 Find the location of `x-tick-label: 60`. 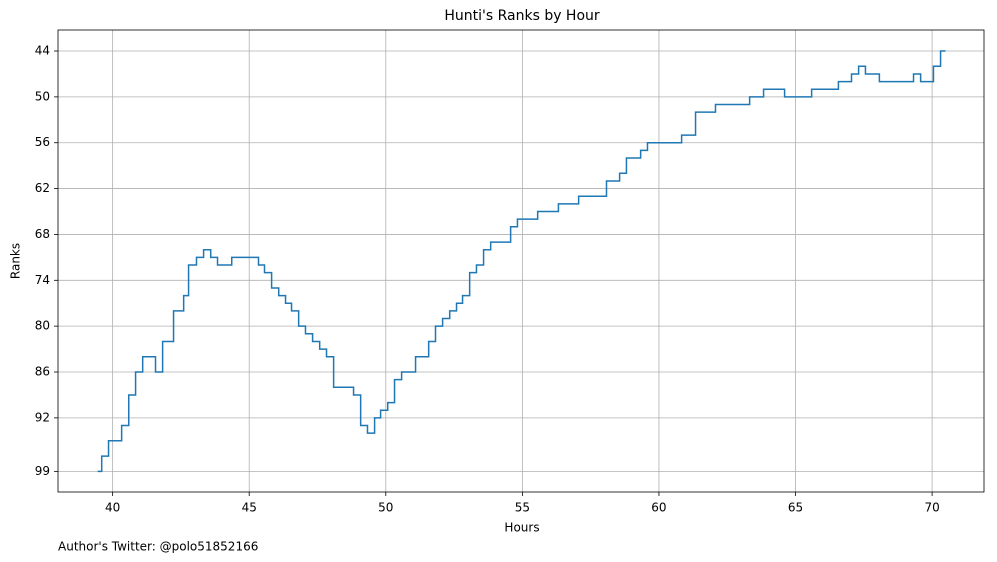

x-tick-label: 60 is located at coordinates (658, 508).